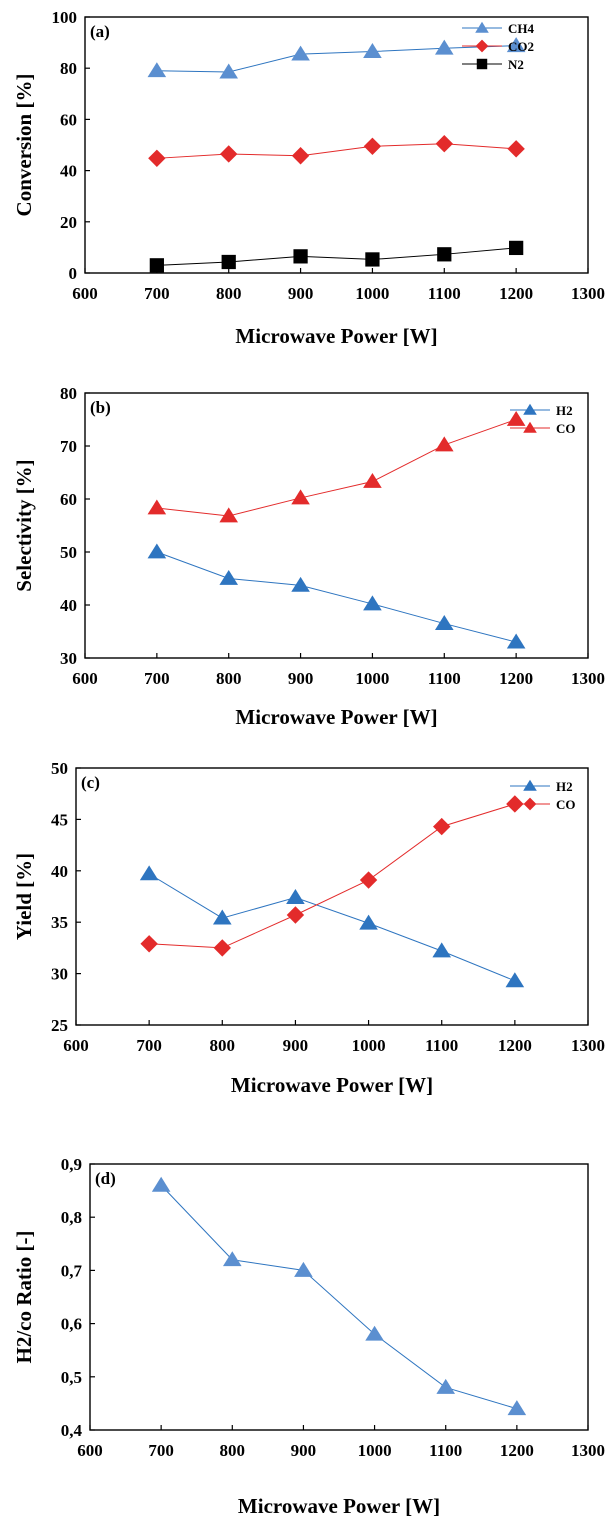 The height and width of the screenshot is (1530, 613). What do you see at coordinates (59, 819) in the screenshot?
I see `y-tick-label: 45` at bounding box center [59, 819].